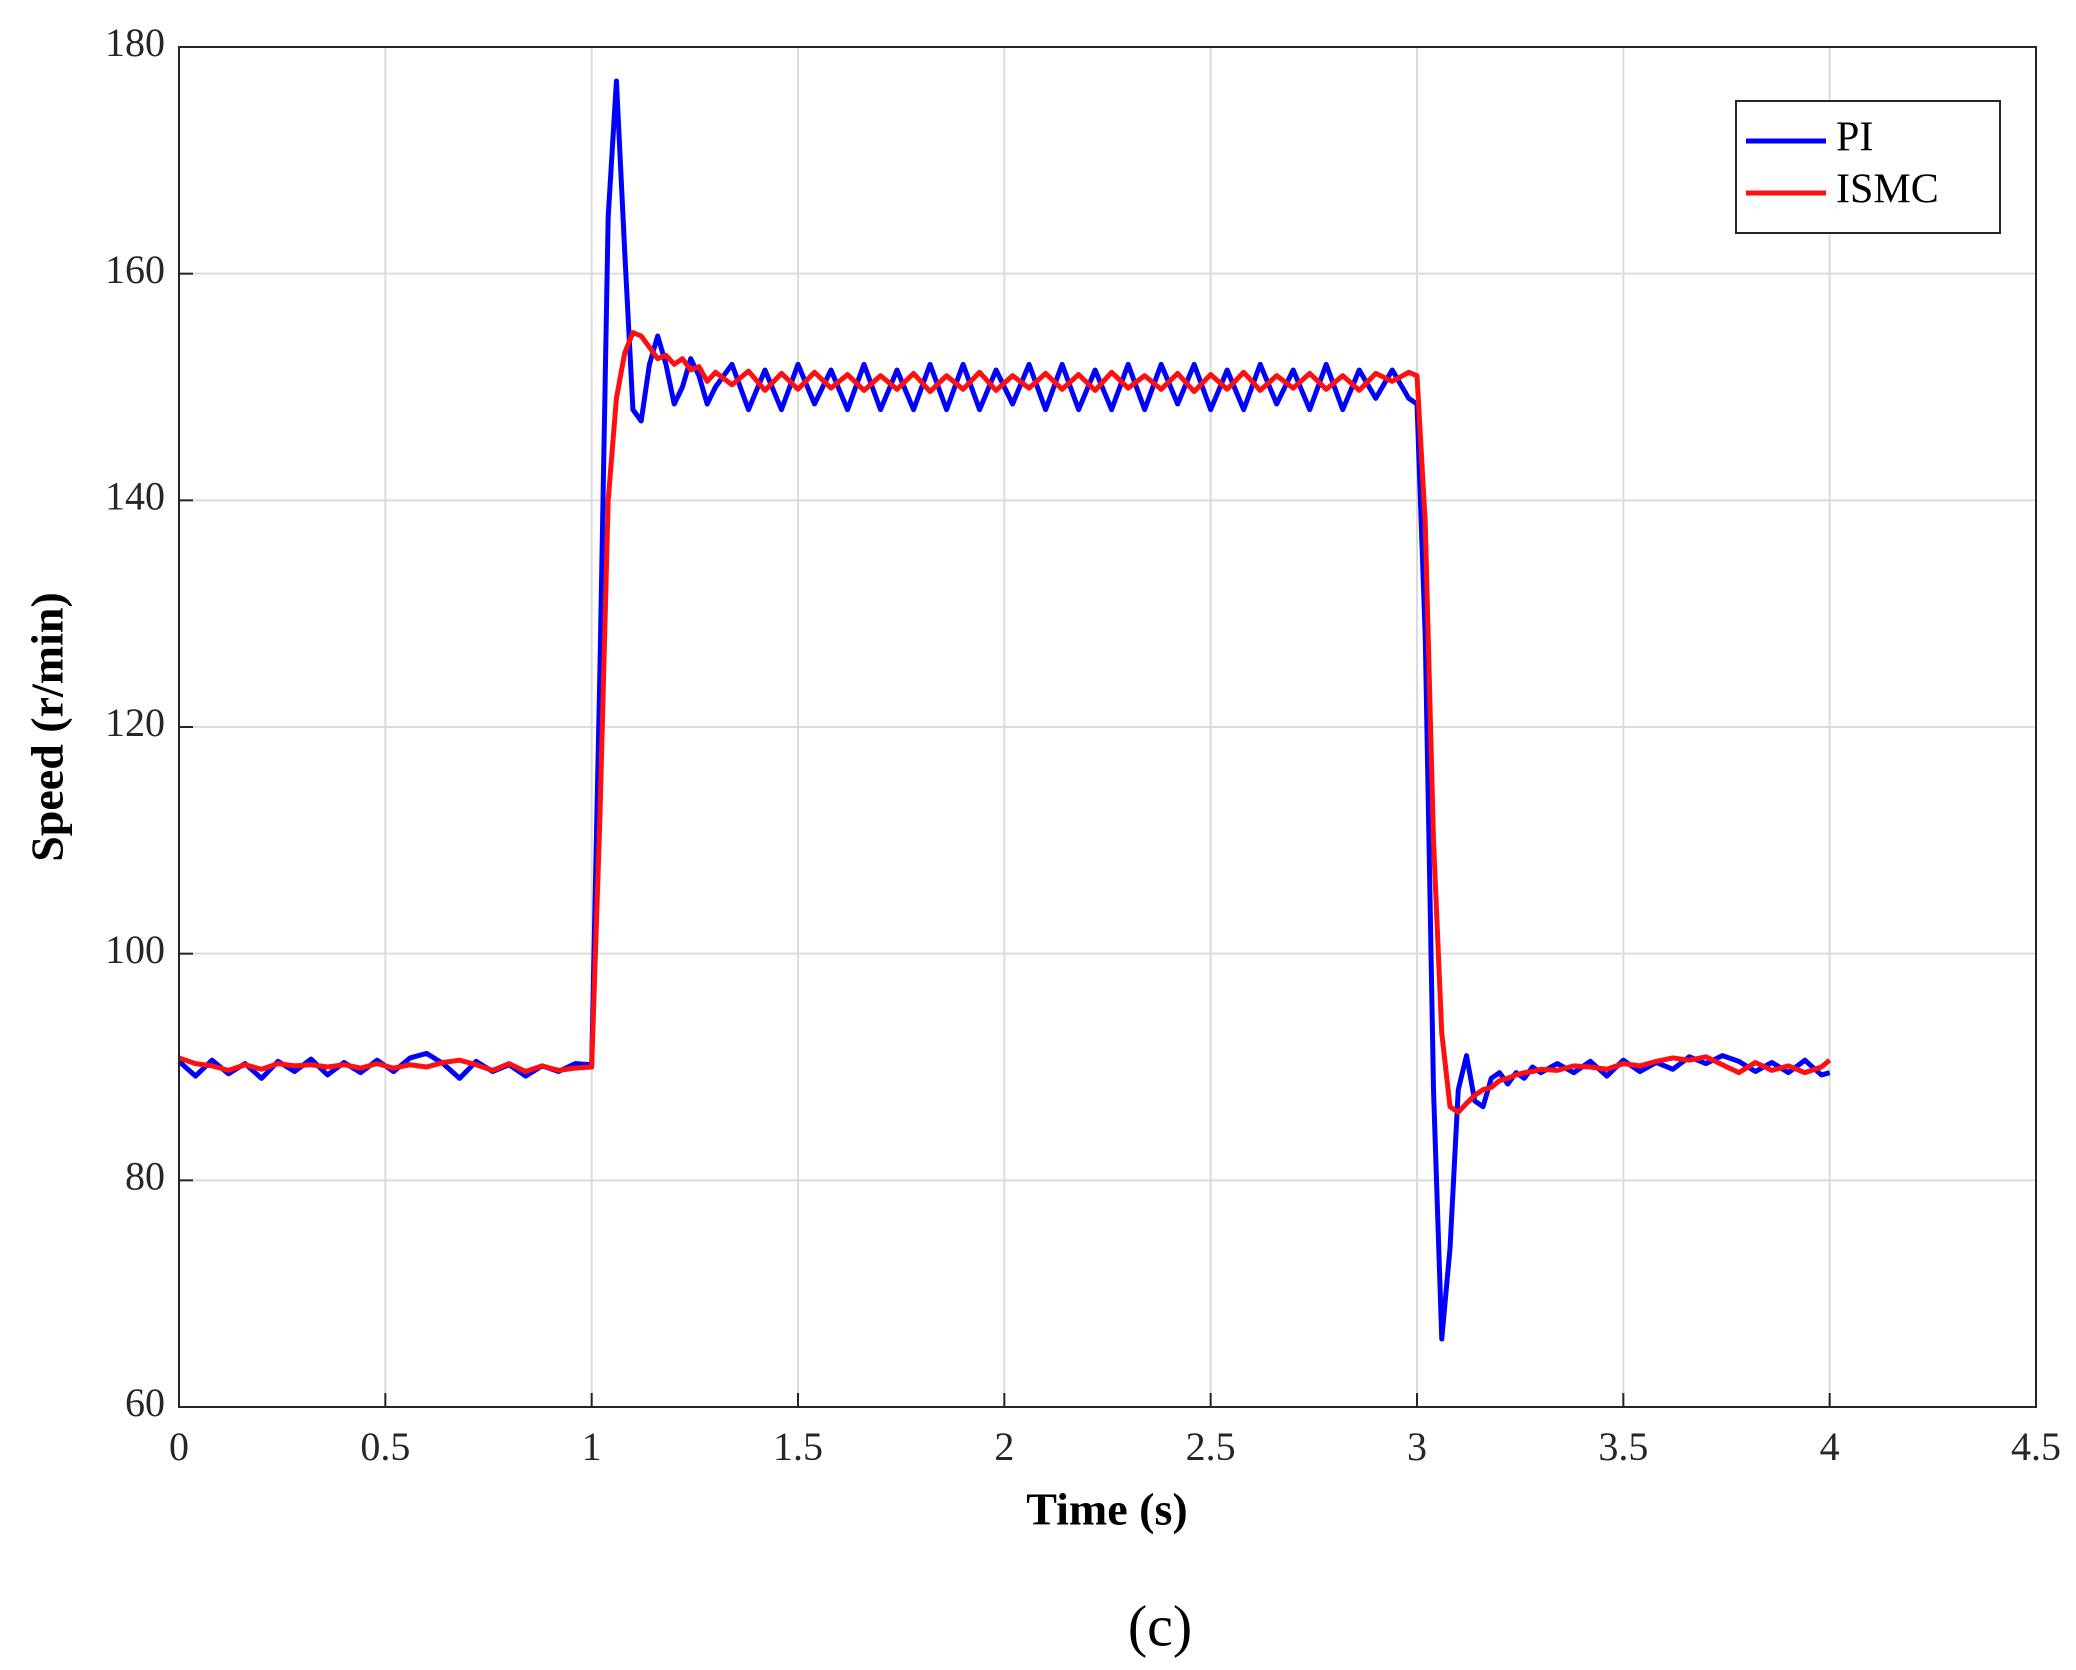 The image size is (2076, 1670). What do you see at coordinates (2036, 1446) in the screenshot?
I see `x-tick-label: 4.5` at bounding box center [2036, 1446].